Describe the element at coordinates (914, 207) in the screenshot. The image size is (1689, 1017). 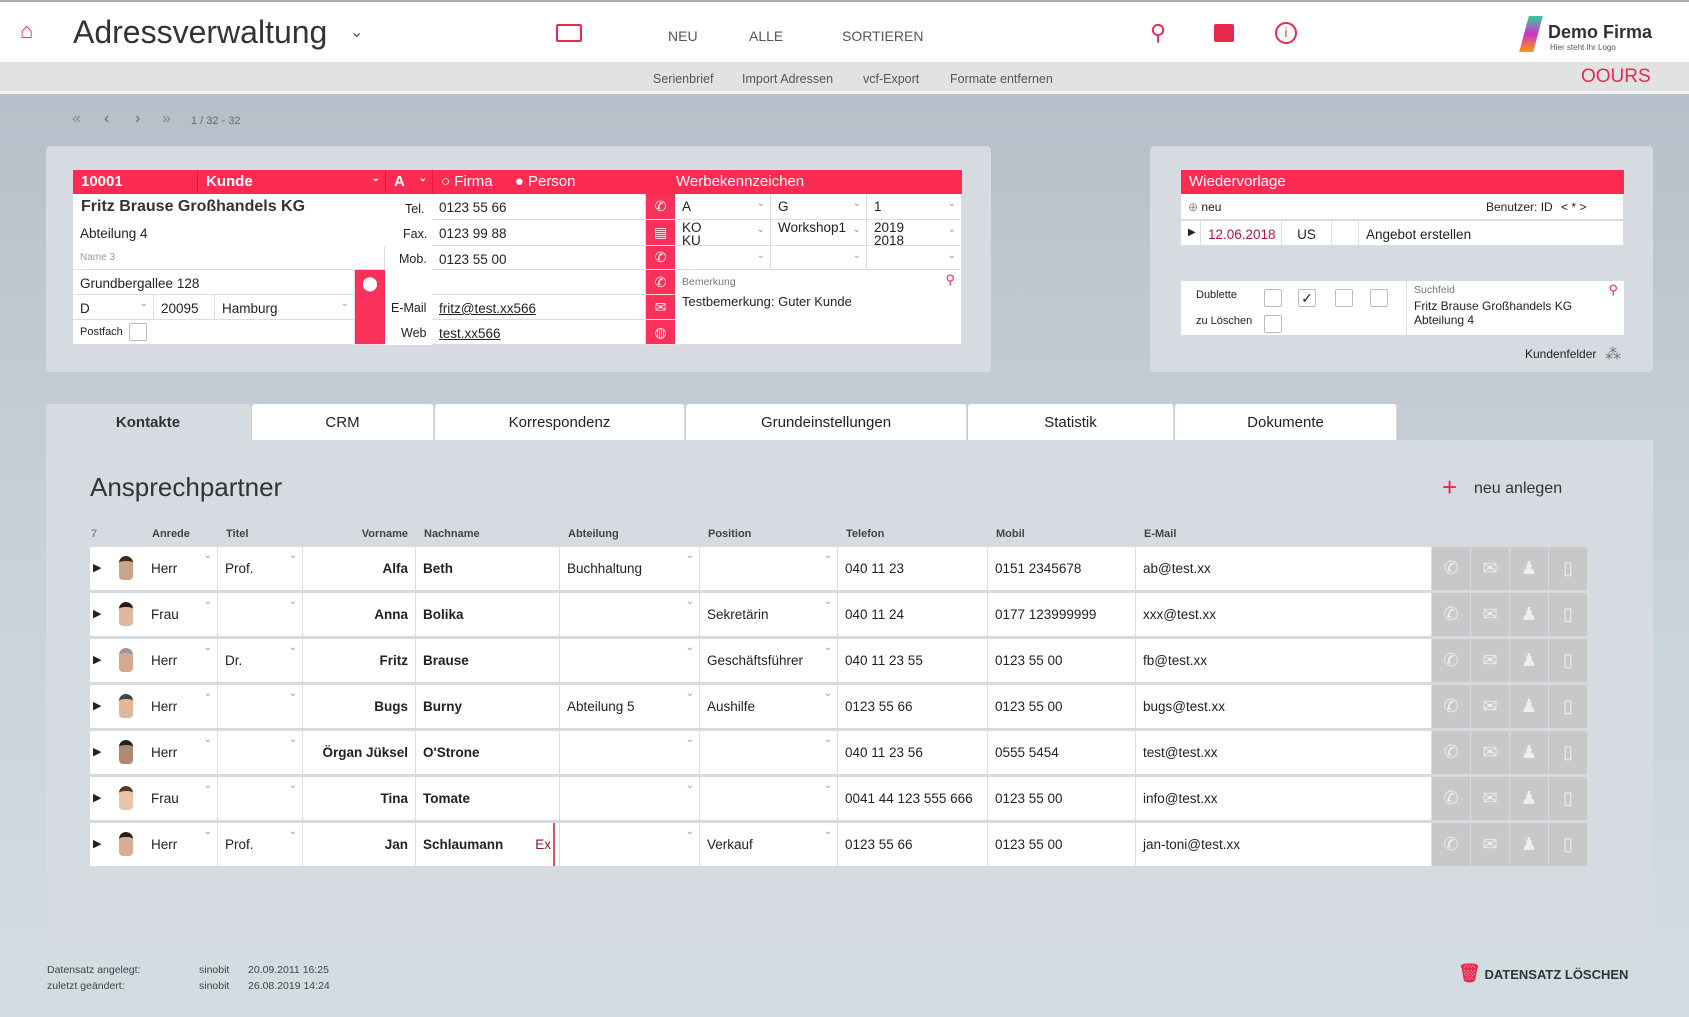
I see `werbe-select: 1 ⌄` at that location.